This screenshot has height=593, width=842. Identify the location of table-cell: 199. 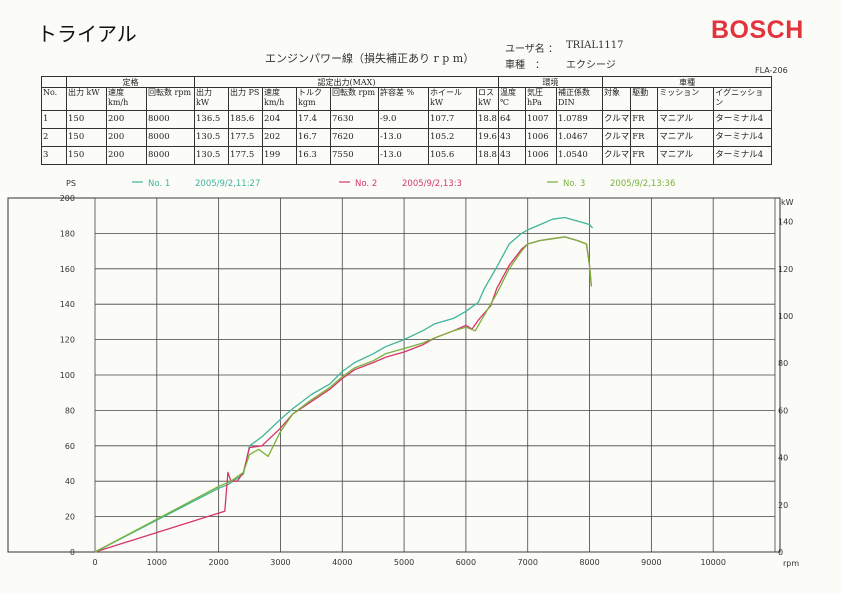
(279, 155).